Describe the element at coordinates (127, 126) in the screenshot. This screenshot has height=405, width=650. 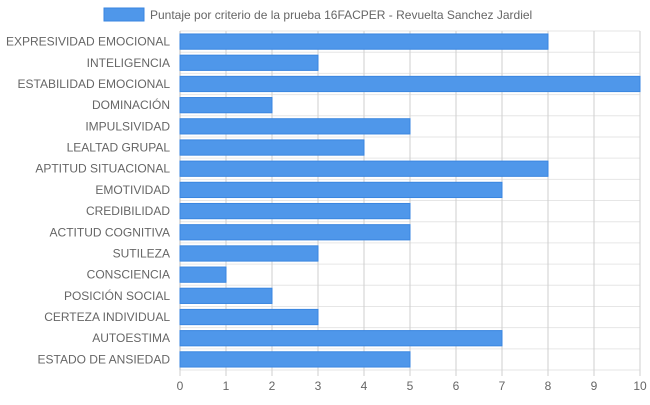
I see `category-label: IMPULSIVIDAD` at that location.